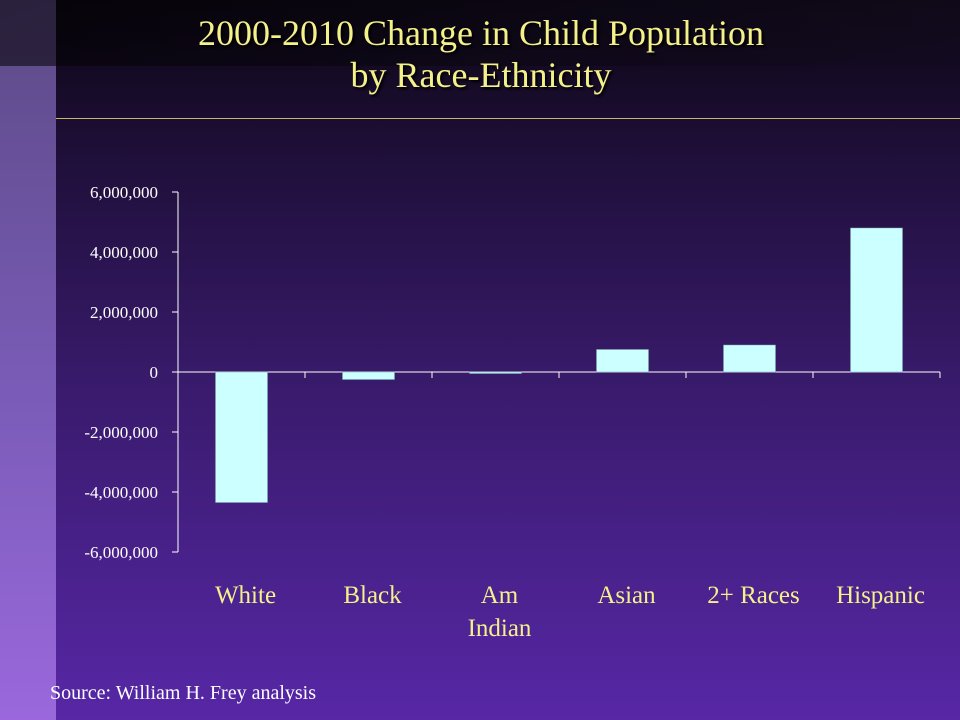 Image resolution: width=960 pixels, height=720 pixels. I want to click on title-band, so click(480, 33).